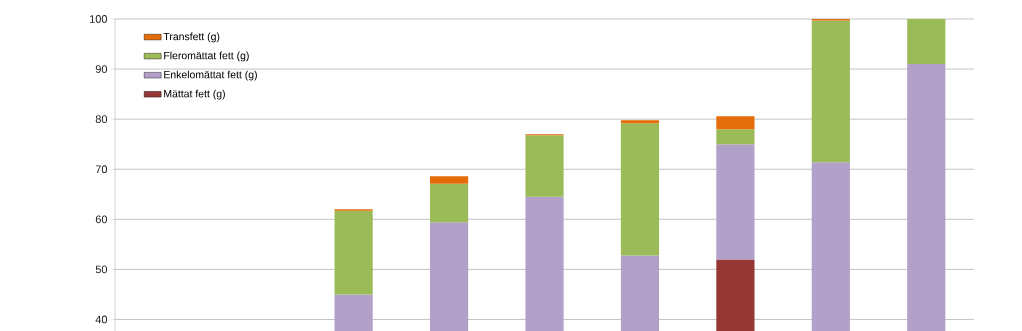 Image resolution: width=1022 pixels, height=331 pixels. I want to click on y-tick-label: 90, so click(101, 69).